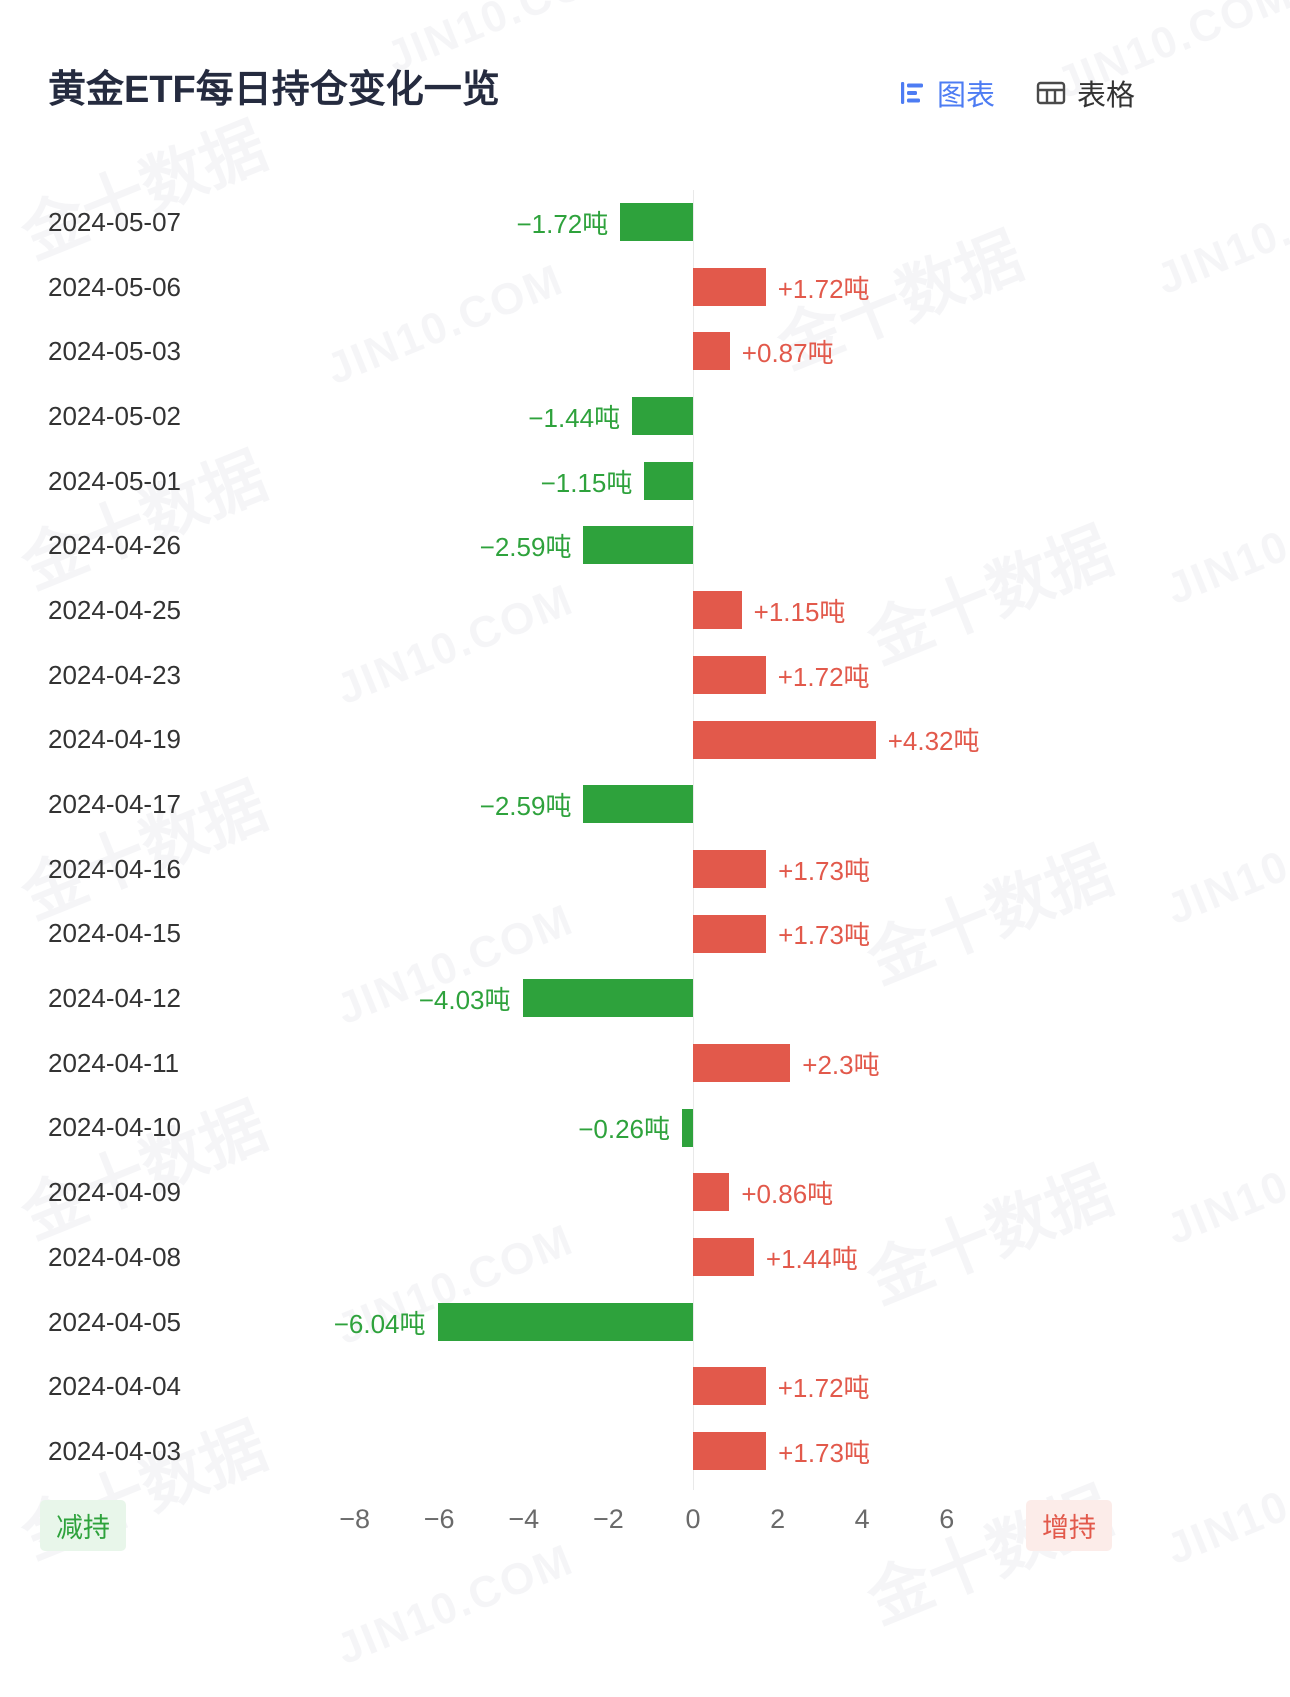 Image resolution: width=1290 pixels, height=1697 pixels. What do you see at coordinates (114, 1062) in the screenshot?
I see `date-label: 2024-04-11` at bounding box center [114, 1062].